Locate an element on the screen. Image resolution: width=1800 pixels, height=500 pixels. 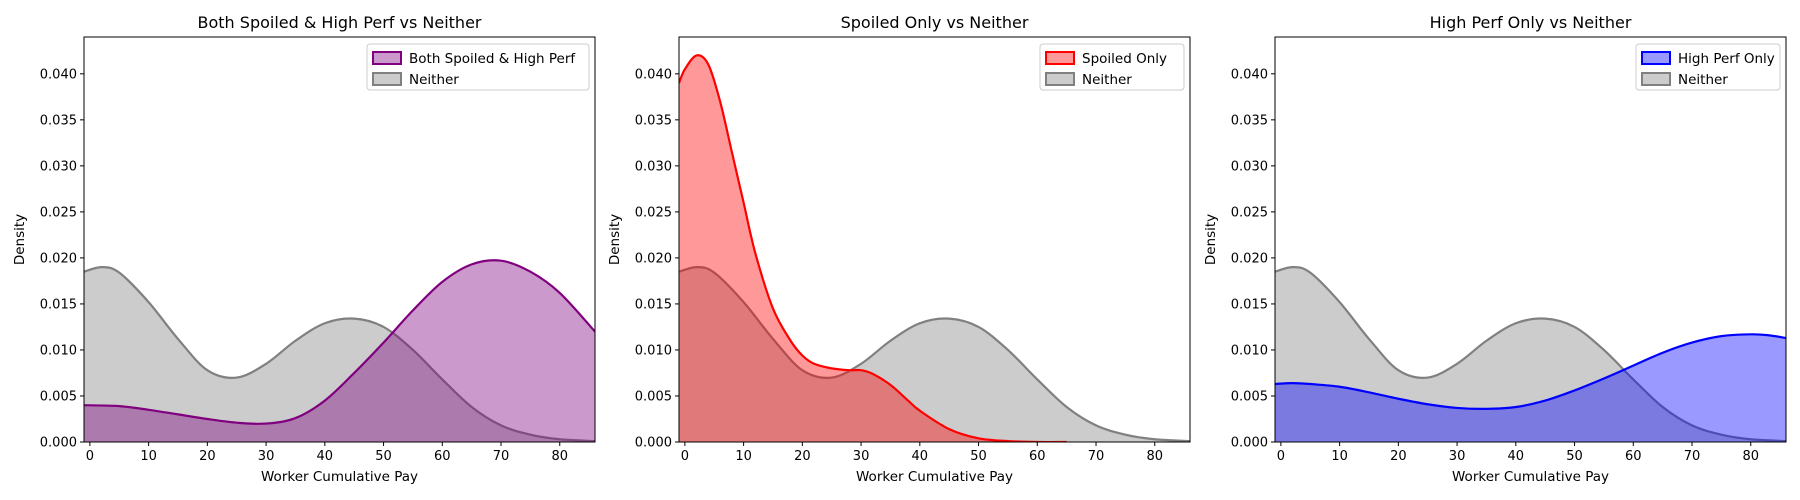
legend: Both Spoiled & High Perf Neither is located at coordinates (478, 67).